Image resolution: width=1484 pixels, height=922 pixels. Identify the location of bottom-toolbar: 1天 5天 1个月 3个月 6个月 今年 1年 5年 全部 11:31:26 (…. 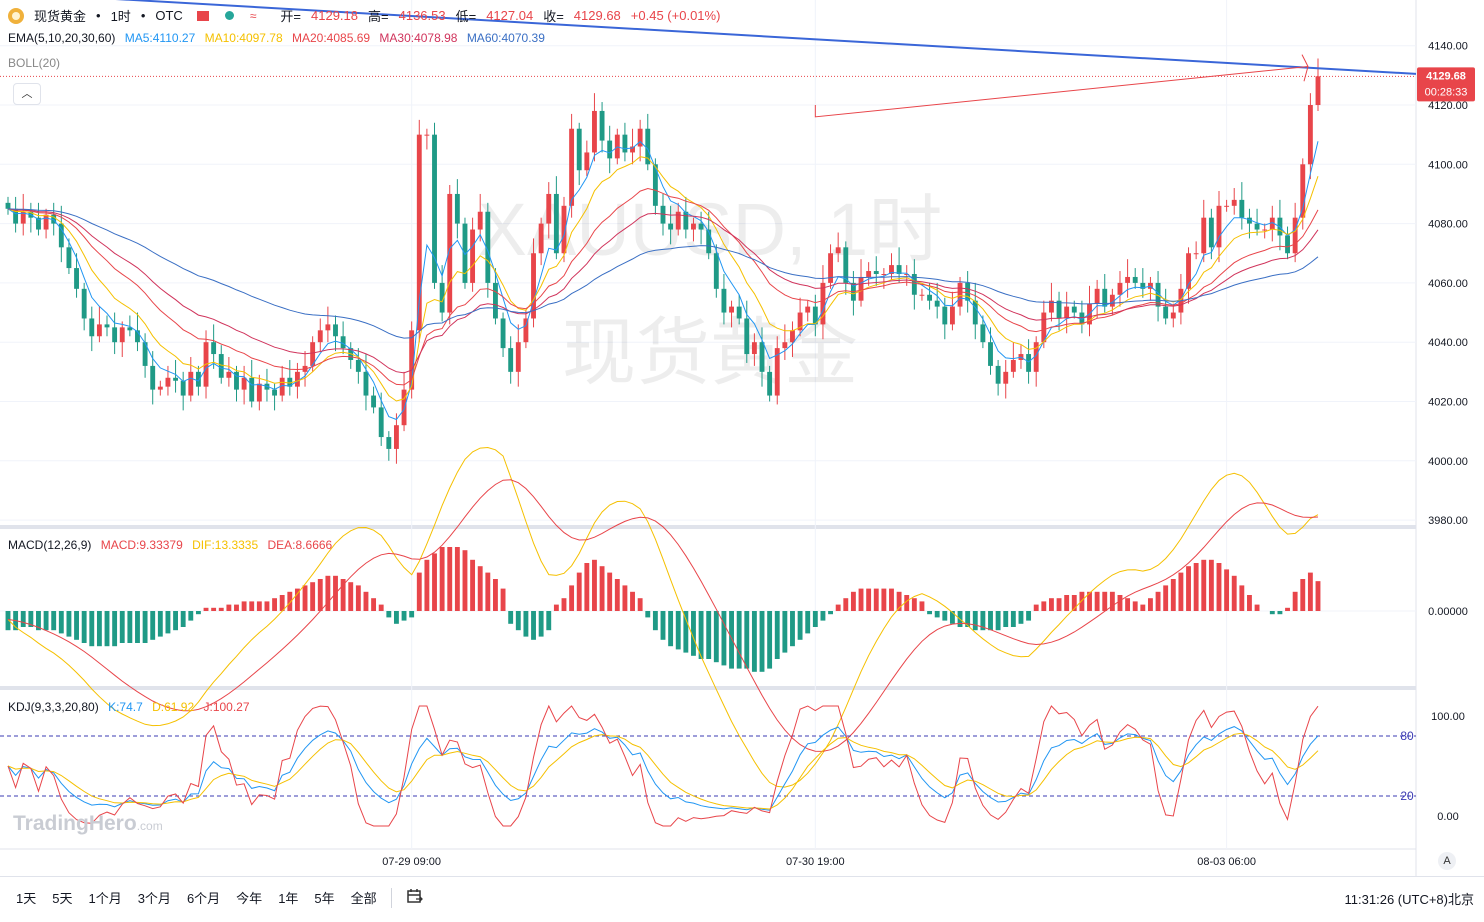
(742, 897).